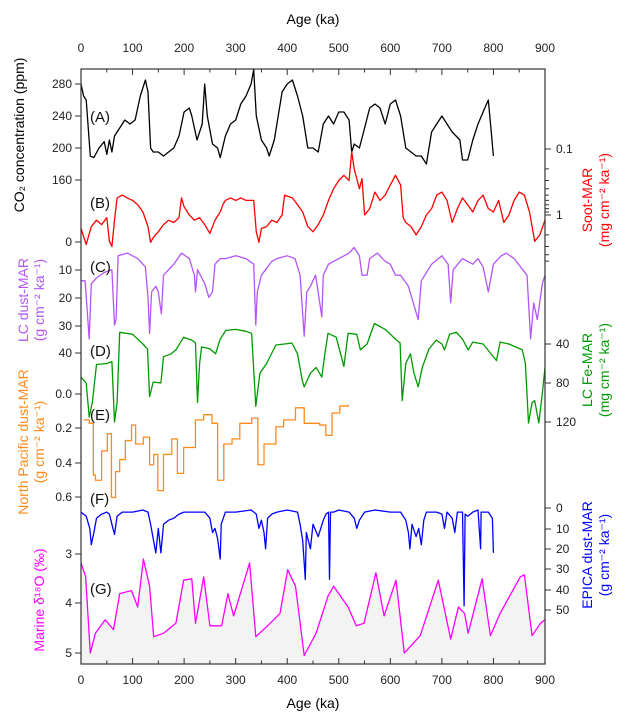 The width and height of the screenshot is (630, 719). Describe the element at coordinates (99, 499) in the screenshot. I see `panel-label-F: (F)` at that location.